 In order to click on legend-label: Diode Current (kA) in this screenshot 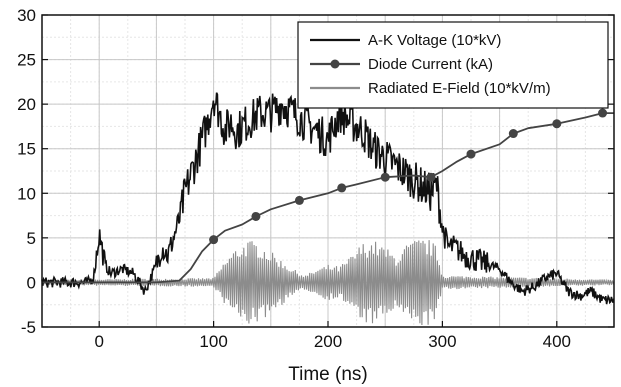, I will do `click(430, 64)`.